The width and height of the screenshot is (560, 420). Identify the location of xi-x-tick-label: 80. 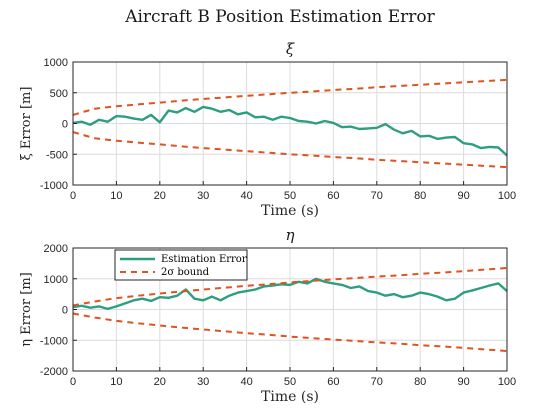
(420, 196).